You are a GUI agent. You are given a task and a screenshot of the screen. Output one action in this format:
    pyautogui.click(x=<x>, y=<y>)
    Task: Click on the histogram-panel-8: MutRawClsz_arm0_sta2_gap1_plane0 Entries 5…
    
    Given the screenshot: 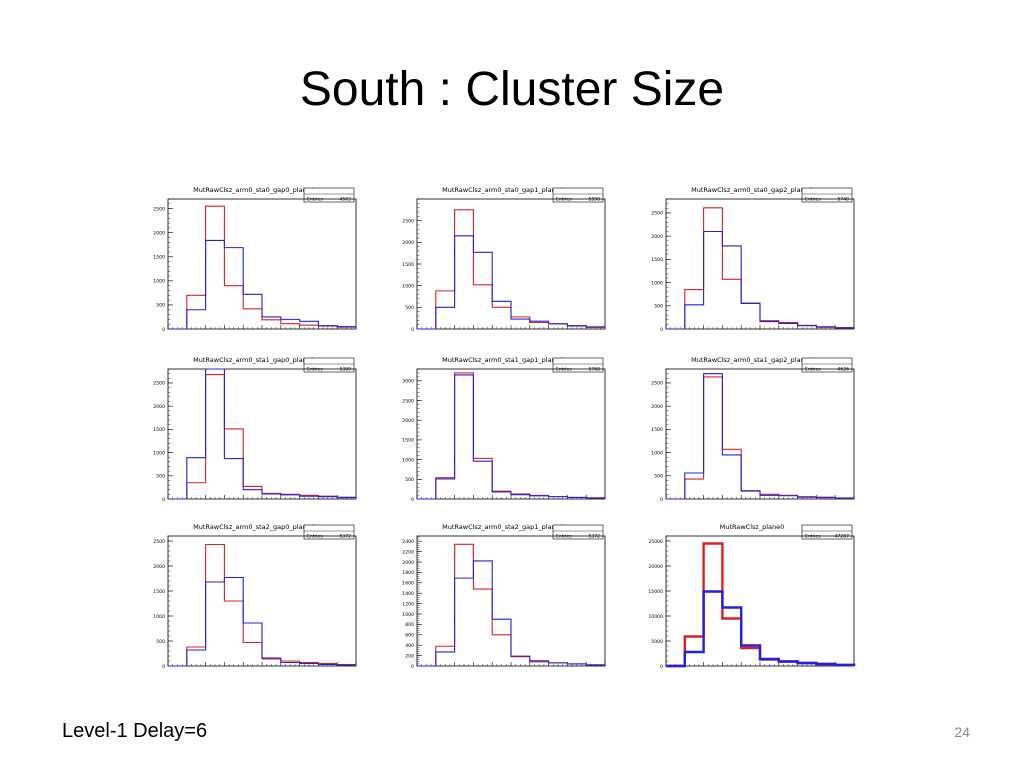 What is the action you would take?
    pyautogui.click(x=504, y=596)
    